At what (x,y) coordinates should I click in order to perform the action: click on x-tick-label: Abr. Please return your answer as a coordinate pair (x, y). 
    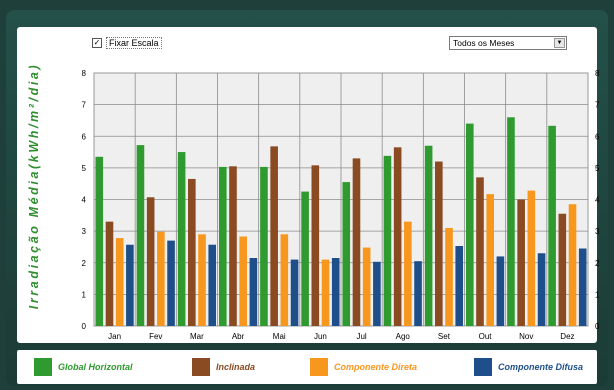
    Looking at the image, I should click on (238, 336).